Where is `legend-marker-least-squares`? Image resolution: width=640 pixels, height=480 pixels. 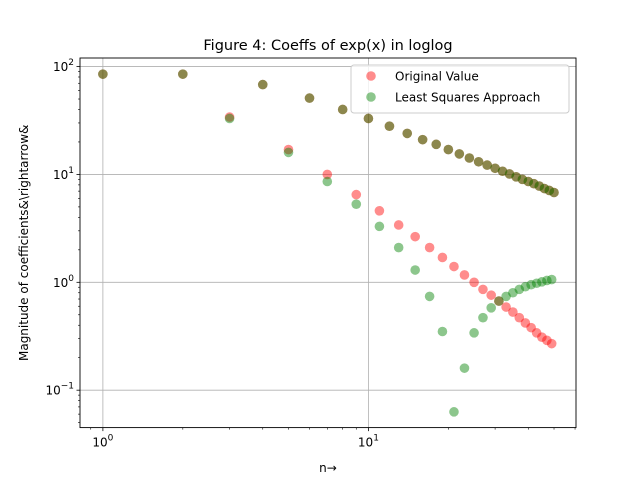
legend-marker-least-squares is located at coordinates (371, 97).